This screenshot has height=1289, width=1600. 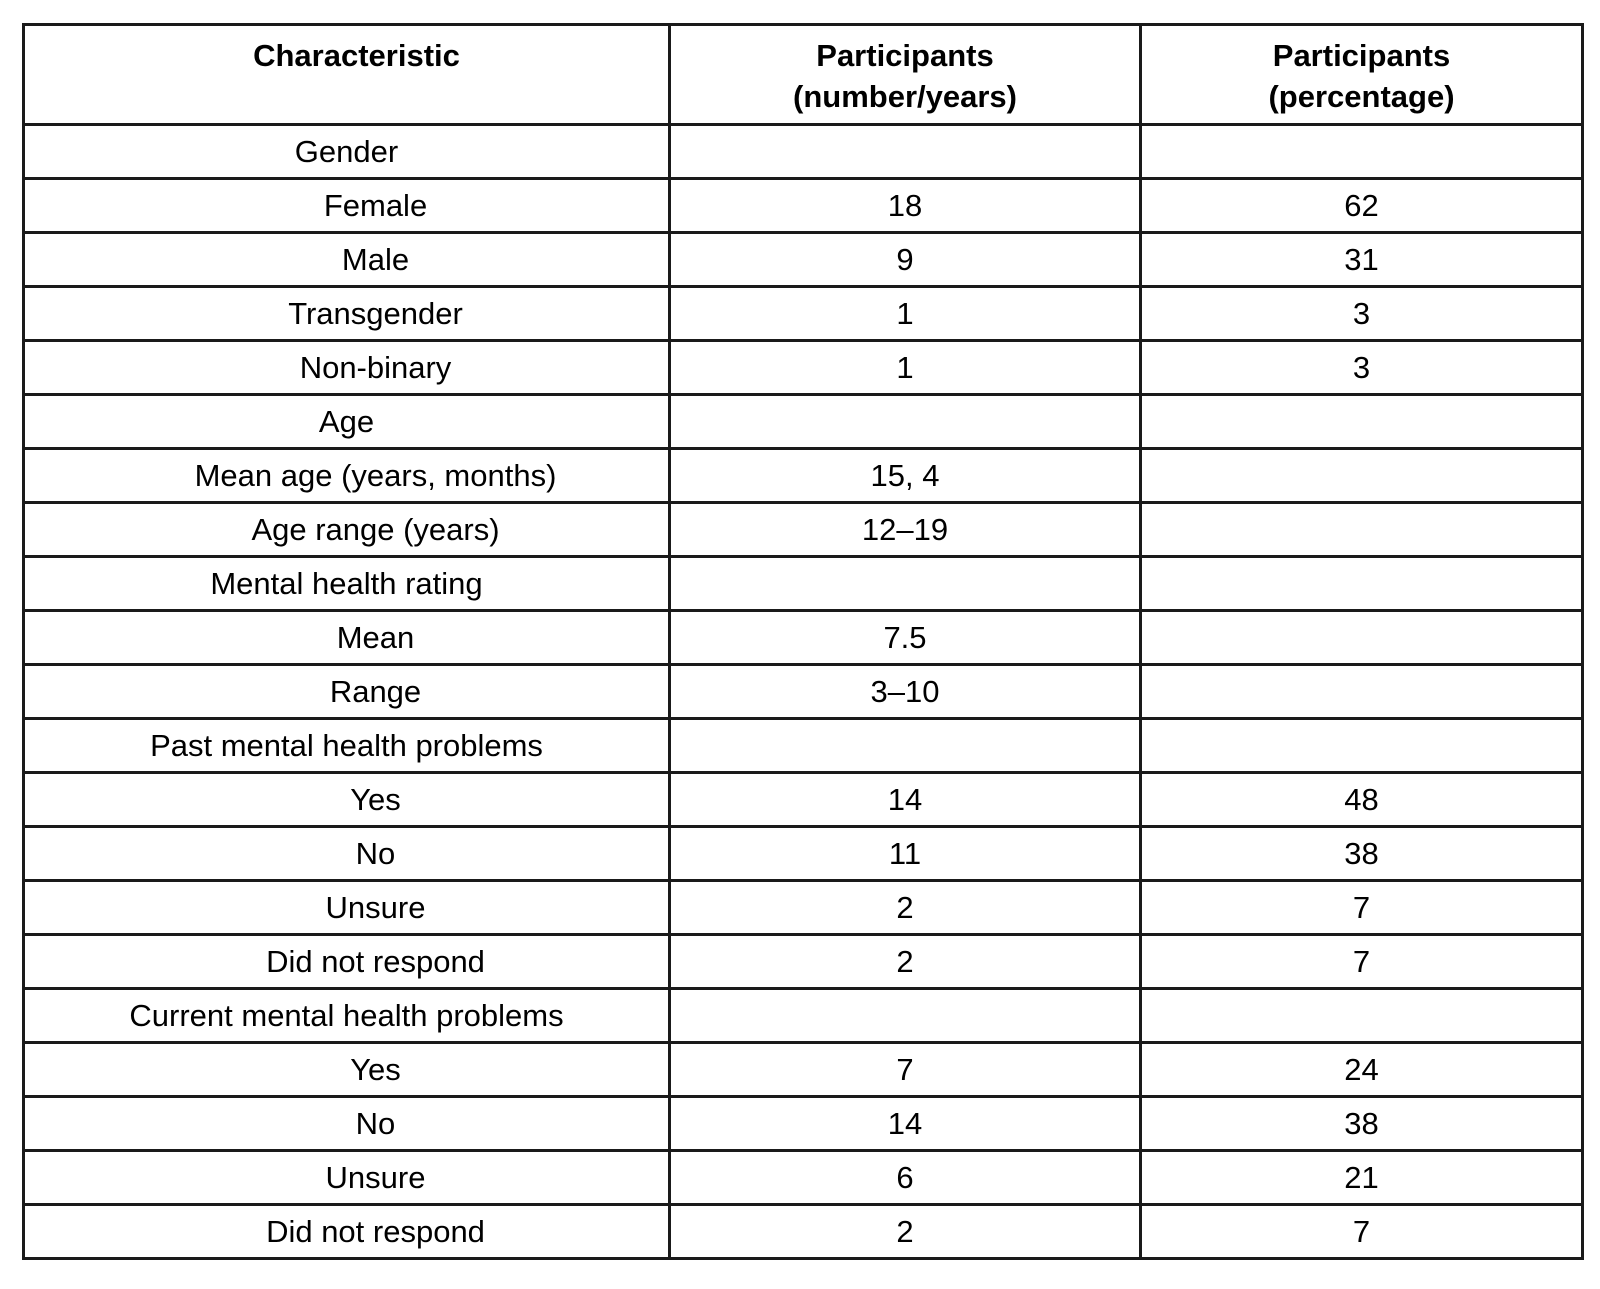 I want to click on row-participants-percentage: 48, so click(x=1361, y=799).